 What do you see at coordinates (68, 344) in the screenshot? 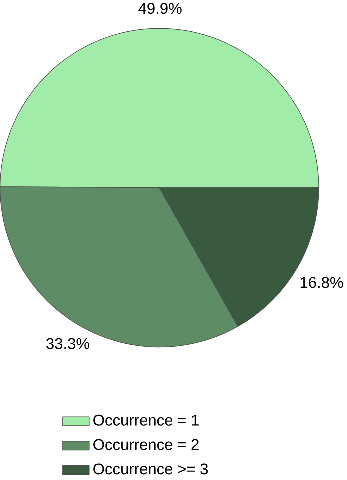
I see `data-label: 33.3%` at bounding box center [68, 344].